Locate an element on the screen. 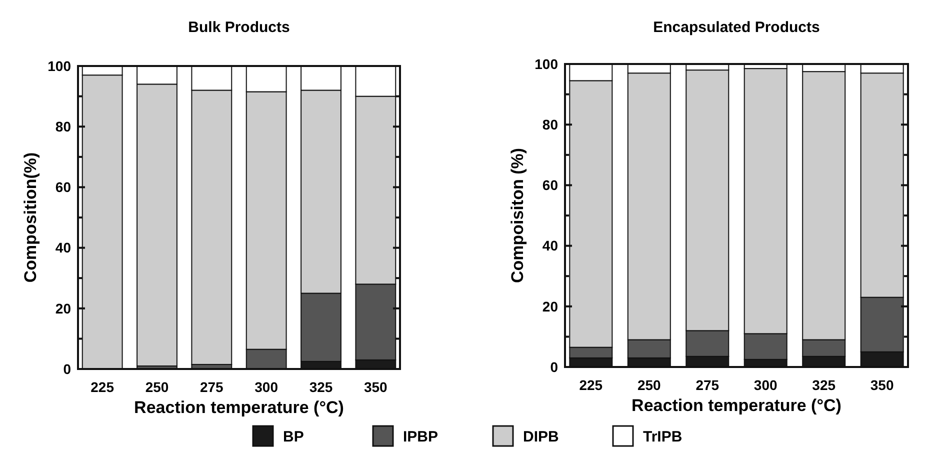  legend-label: IPBP is located at coordinates (420, 437).